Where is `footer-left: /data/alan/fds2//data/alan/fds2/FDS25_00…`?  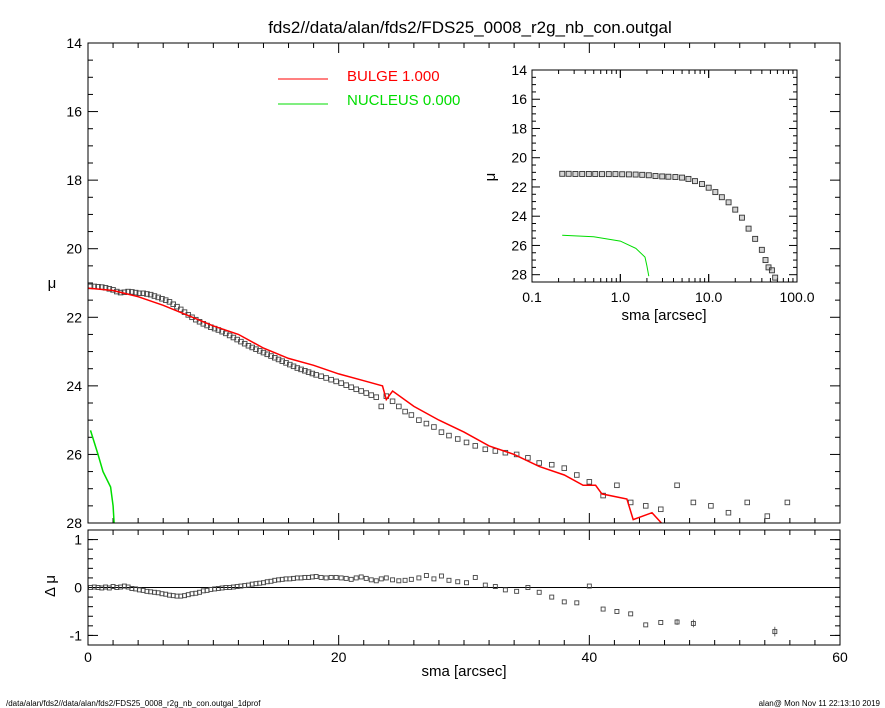
footer-left: /data/alan/fds2//data/alan/fds2/FDS25_00… is located at coordinates (133, 703).